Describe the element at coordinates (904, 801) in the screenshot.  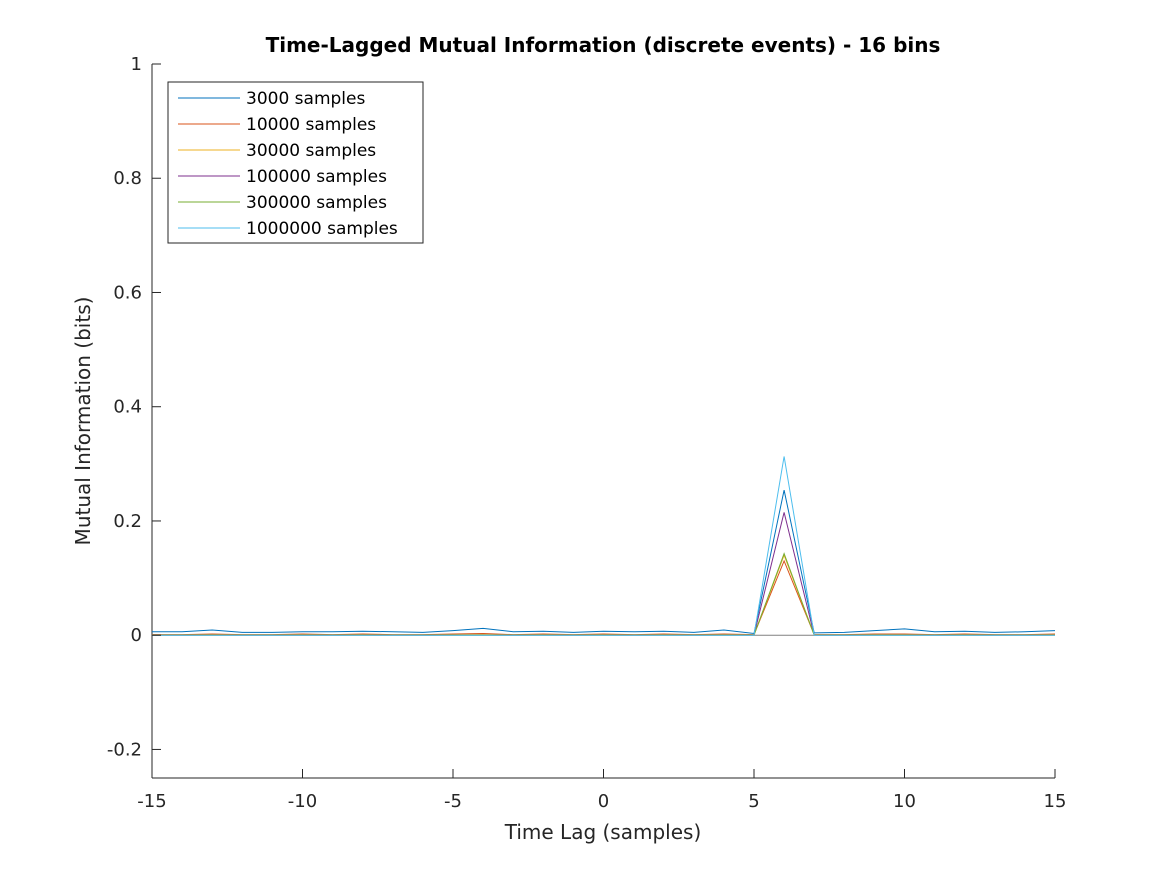
I see `x-tick-label: 10` at that location.